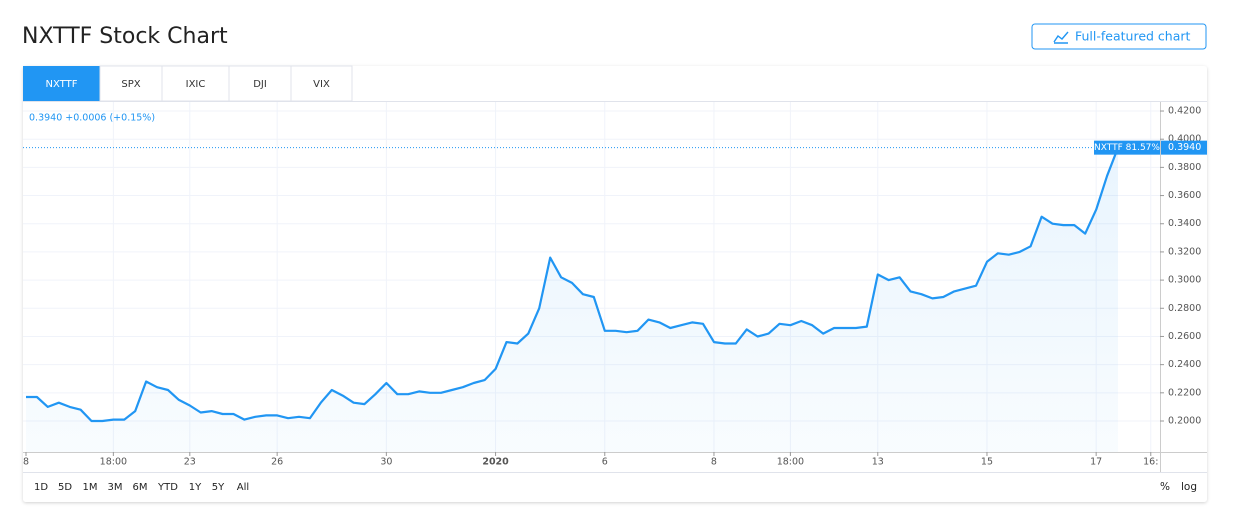 The image size is (1247, 518). Describe the element at coordinates (987, 462) in the screenshot. I see `x-tick-label: 15` at that location.